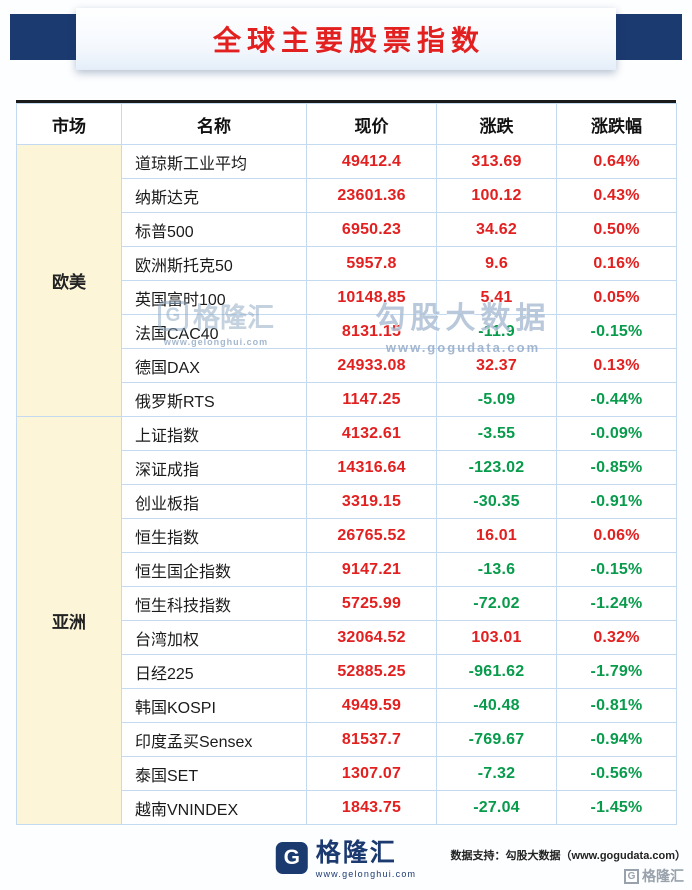  What do you see at coordinates (371, 637) in the screenshot?
I see `price-cell: 32064.52` at bounding box center [371, 637].